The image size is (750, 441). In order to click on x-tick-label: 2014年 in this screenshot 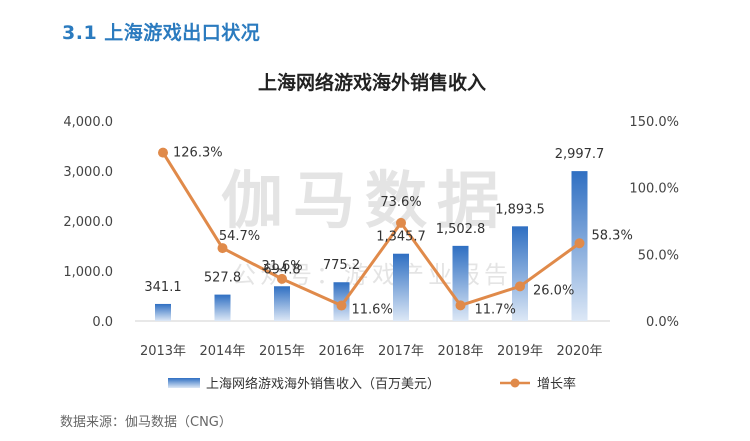, I will do `click(222, 351)`.